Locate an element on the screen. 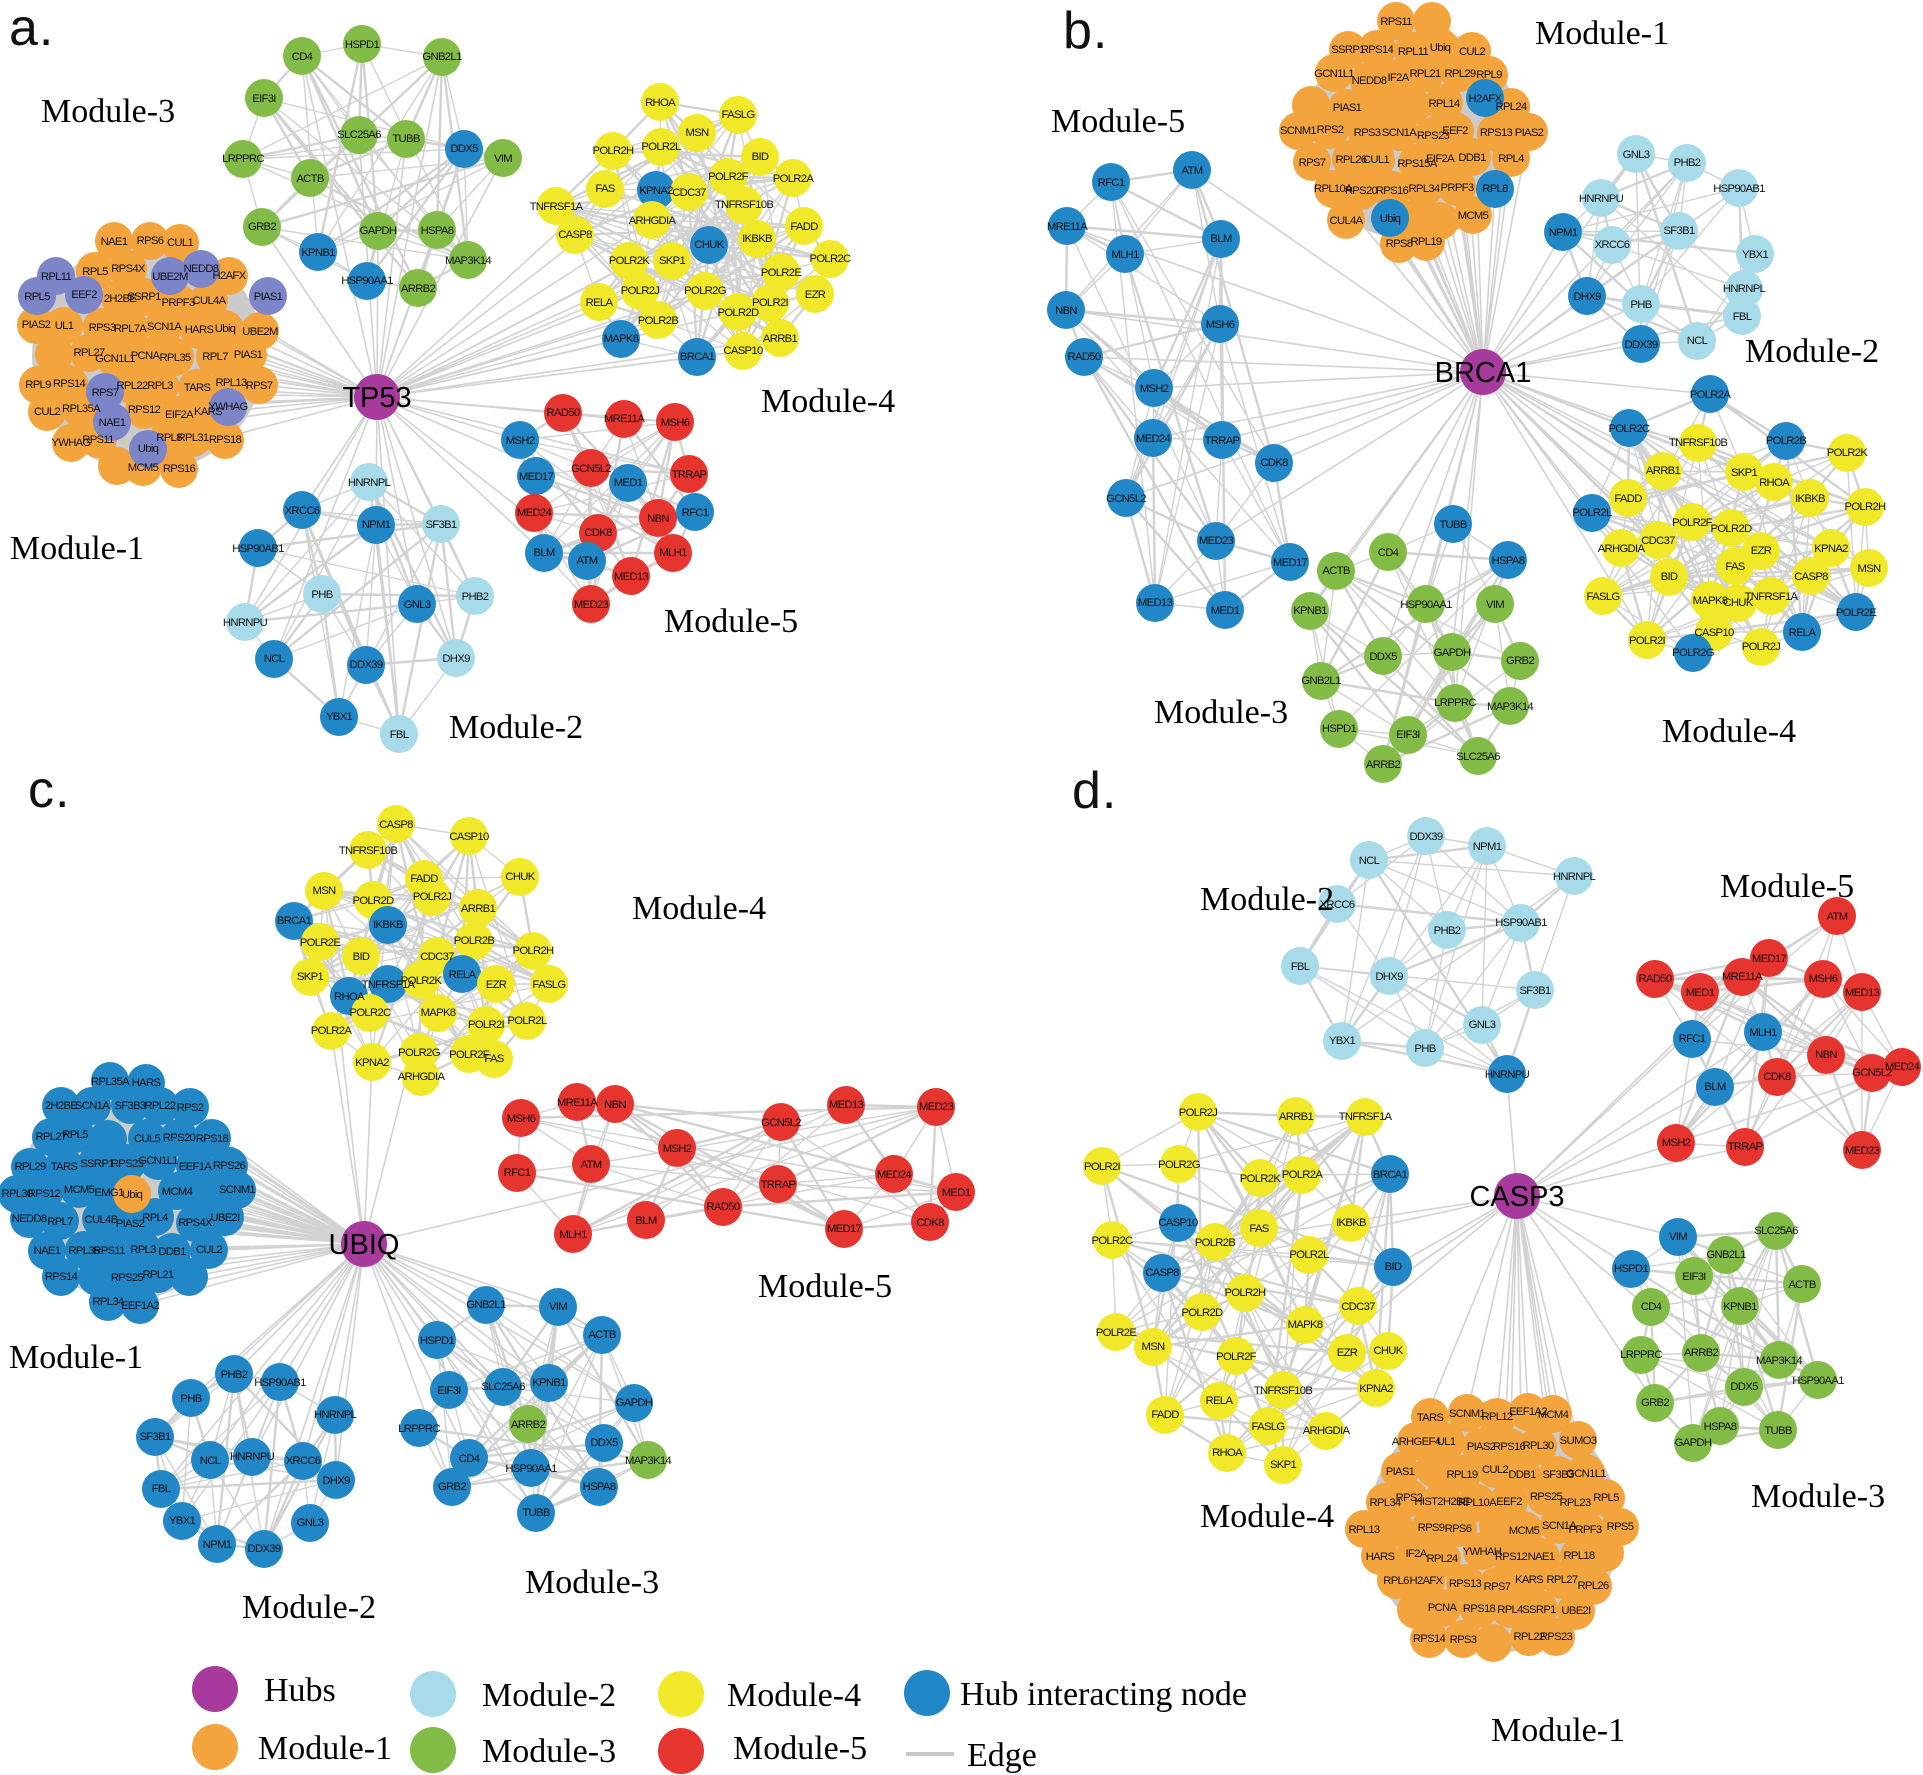  svg-text: CASP10 is located at coordinates (1178, 1223).